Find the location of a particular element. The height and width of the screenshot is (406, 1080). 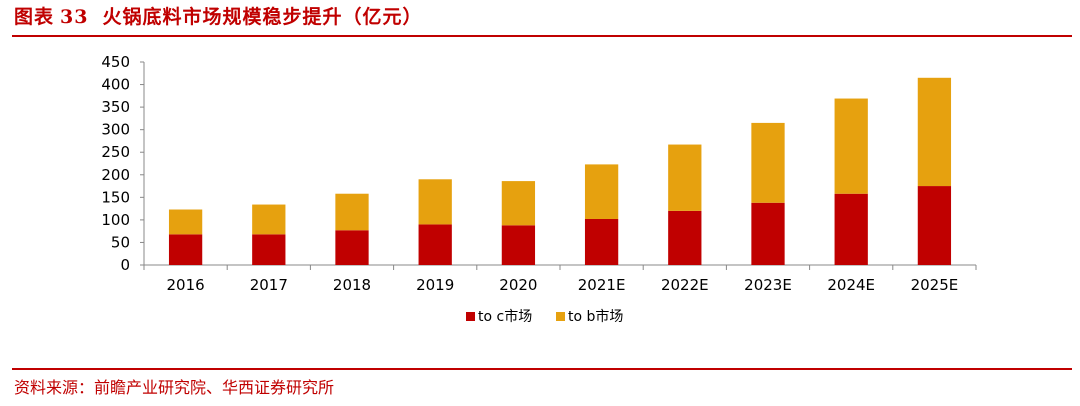

bar-to-c-2023E is located at coordinates (768, 233).